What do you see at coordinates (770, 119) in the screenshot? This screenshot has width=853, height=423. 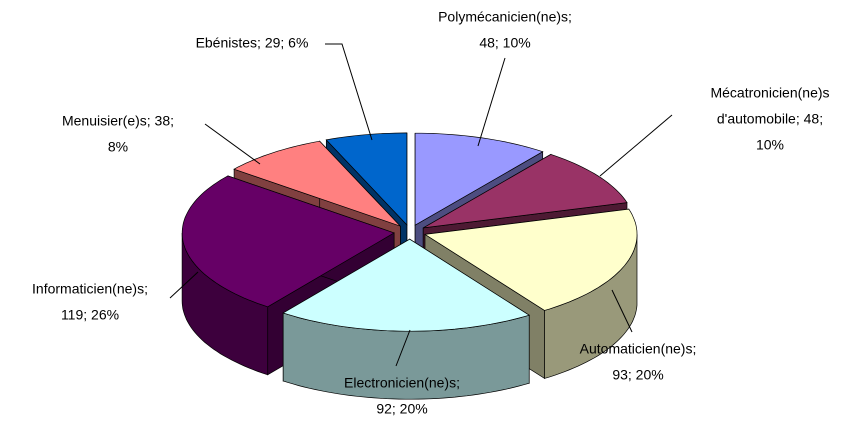 I see `data-label: d'automobile; 48;` at bounding box center [770, 119].